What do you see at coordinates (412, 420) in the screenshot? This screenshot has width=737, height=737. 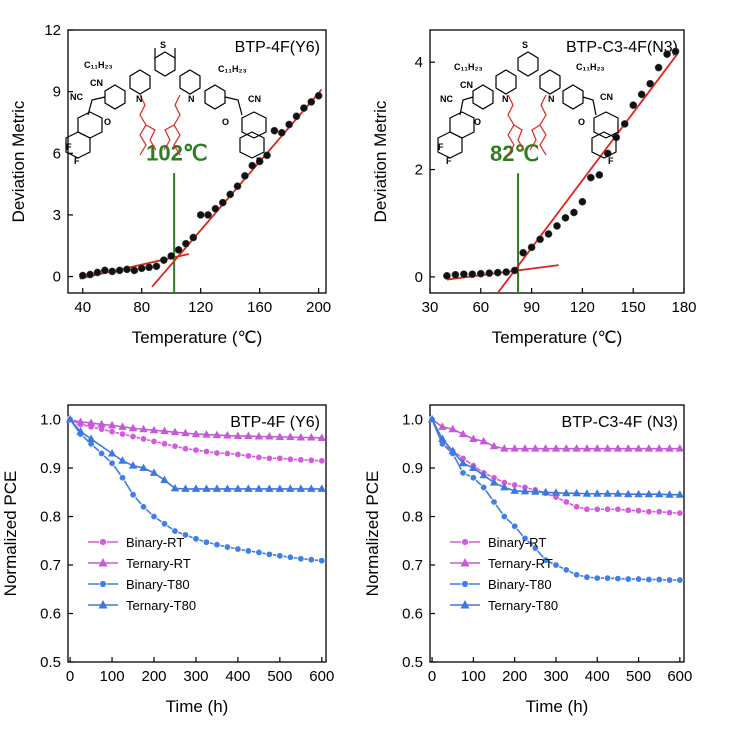 I see `pce-n3-y-tick-label: 1.0` at bounding box center [412, 420].